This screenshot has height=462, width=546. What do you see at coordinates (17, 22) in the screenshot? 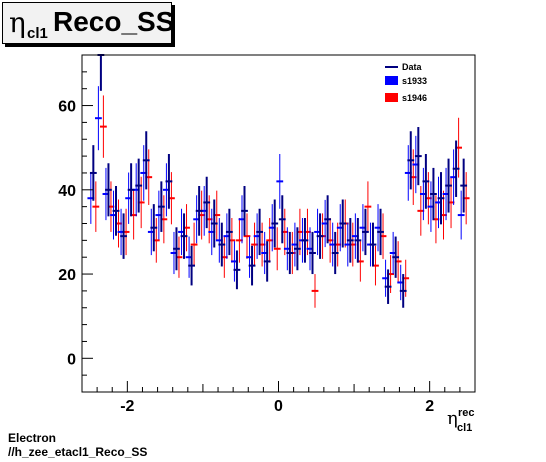
I see `title-eta-symbol: η` at bounding box center [17, 22].